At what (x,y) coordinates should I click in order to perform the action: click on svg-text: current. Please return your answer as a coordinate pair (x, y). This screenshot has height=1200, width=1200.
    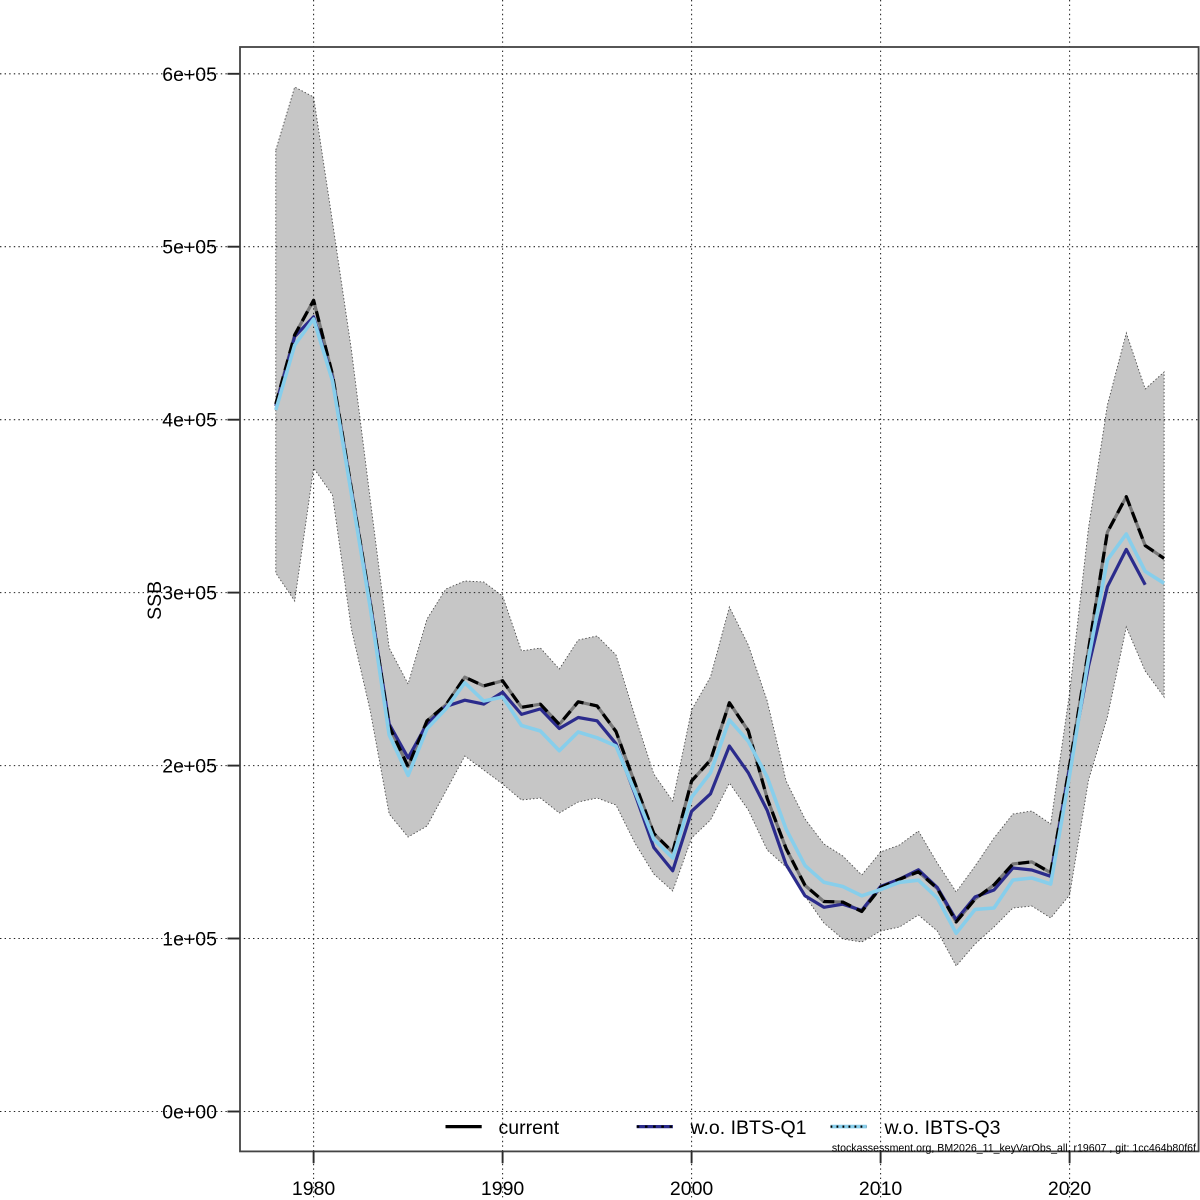
    Looking at the image, I should click on (529, 1128).